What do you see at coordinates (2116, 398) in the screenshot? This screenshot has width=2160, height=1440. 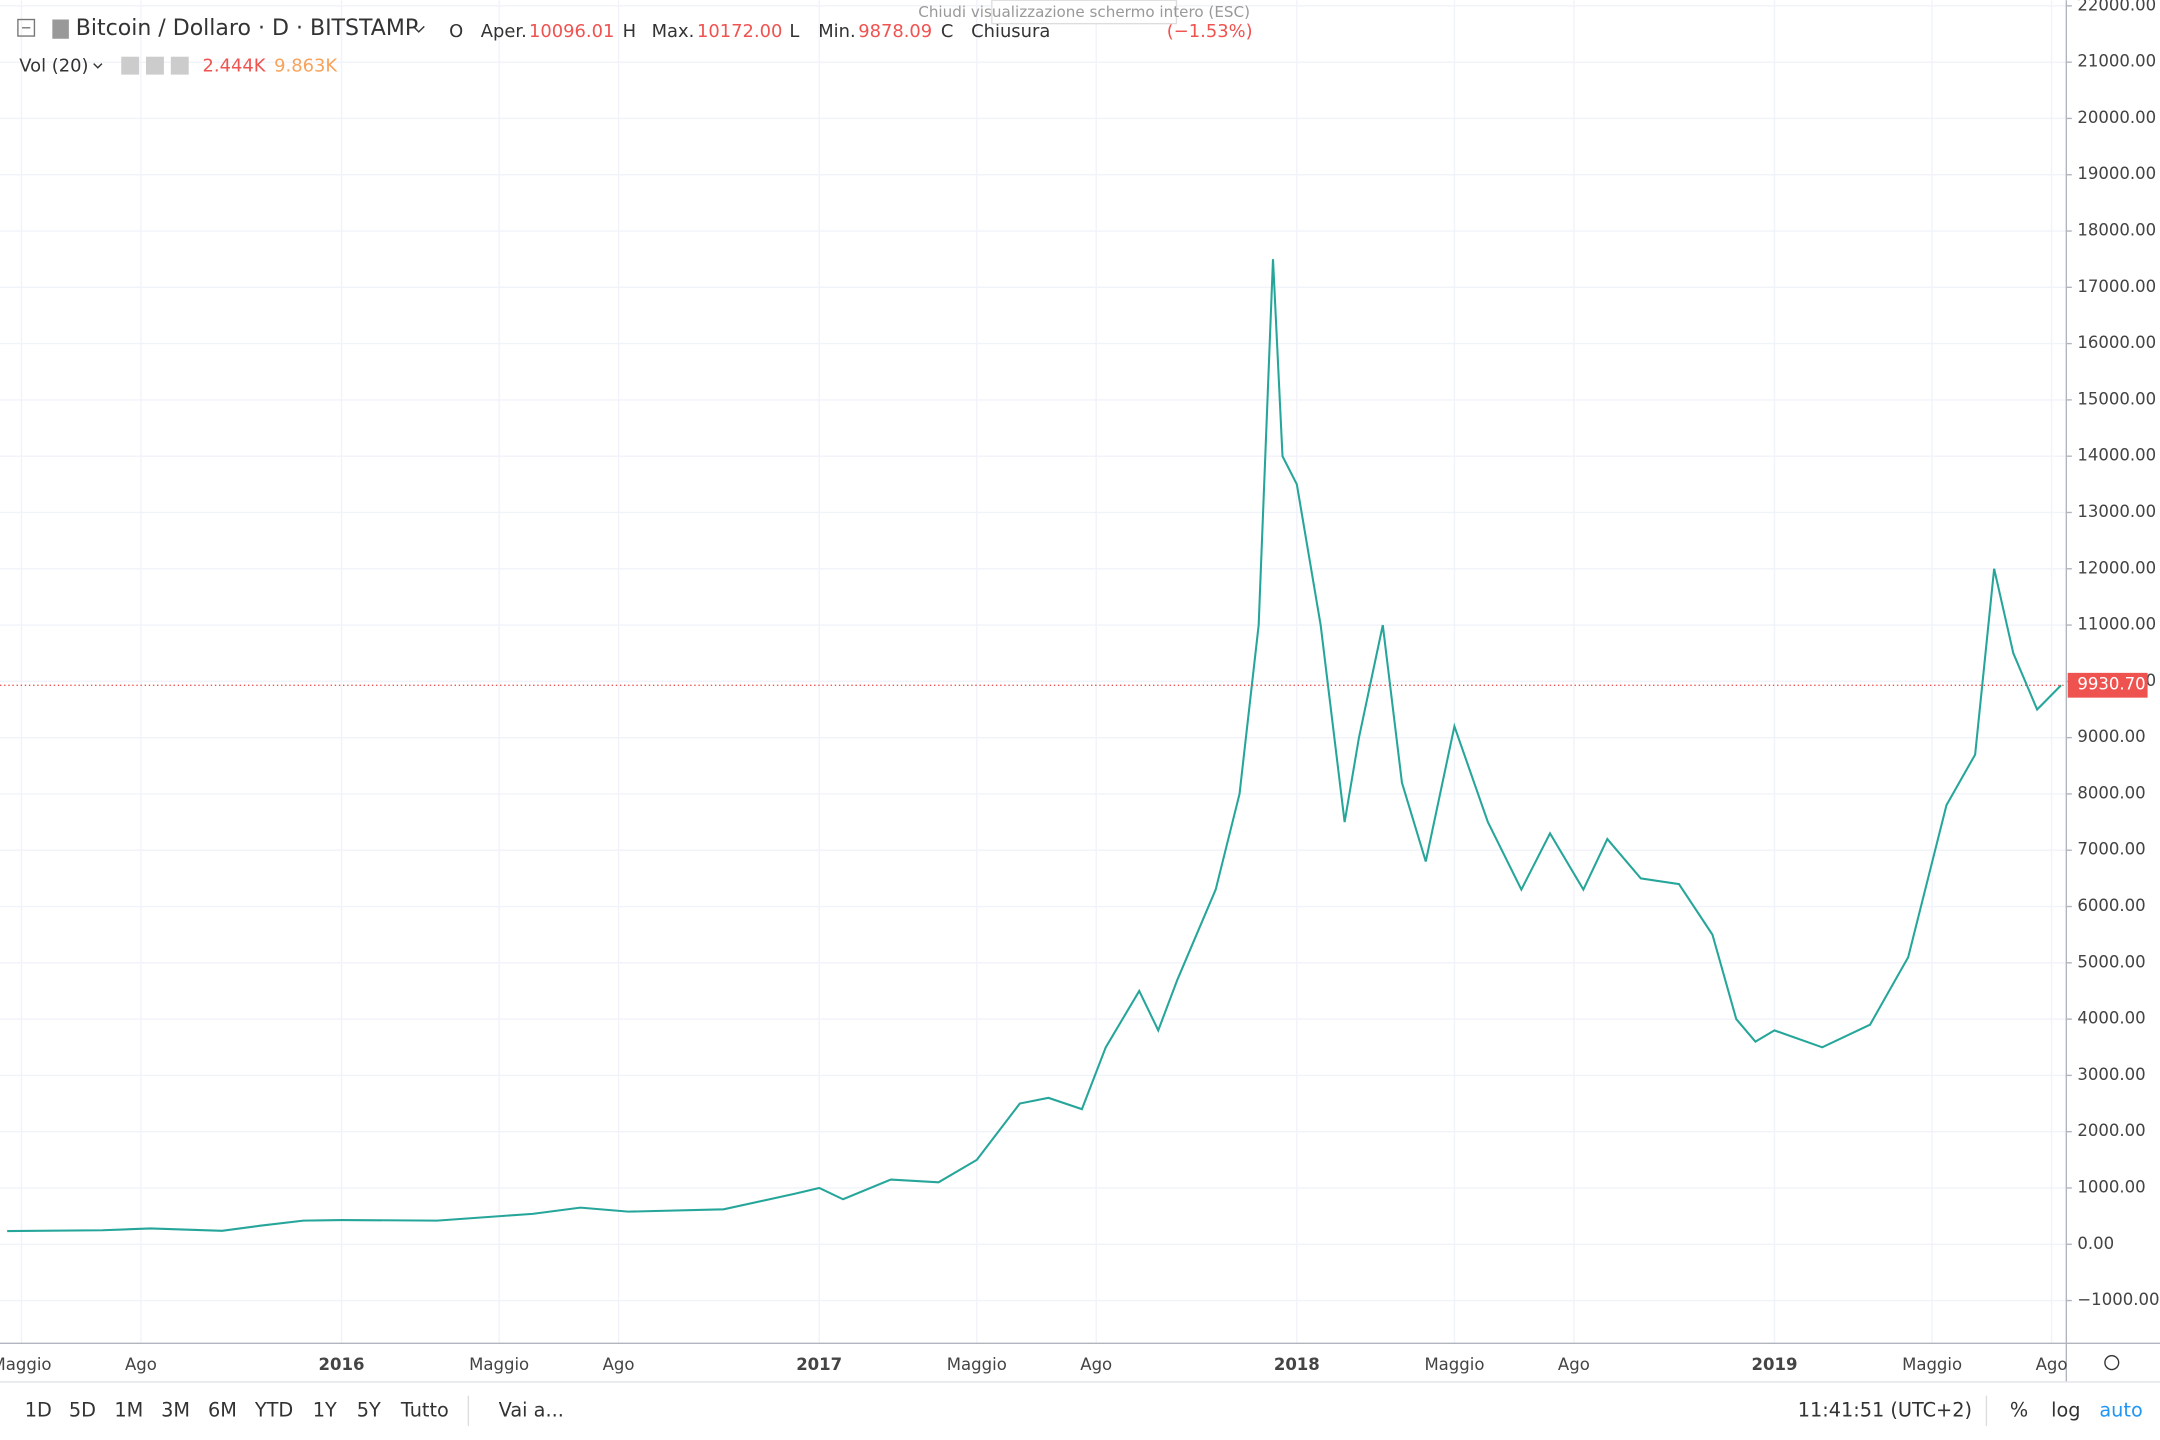 I see `y-tick-label: 15000.00` at bounding box center [2116, 398].